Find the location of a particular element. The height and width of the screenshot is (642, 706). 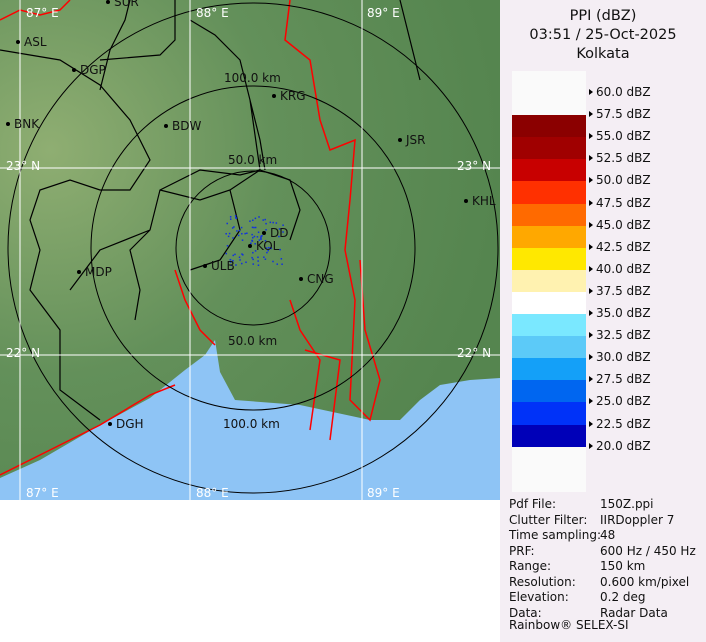

city-marker: DD is located at coordinates (275, 233).